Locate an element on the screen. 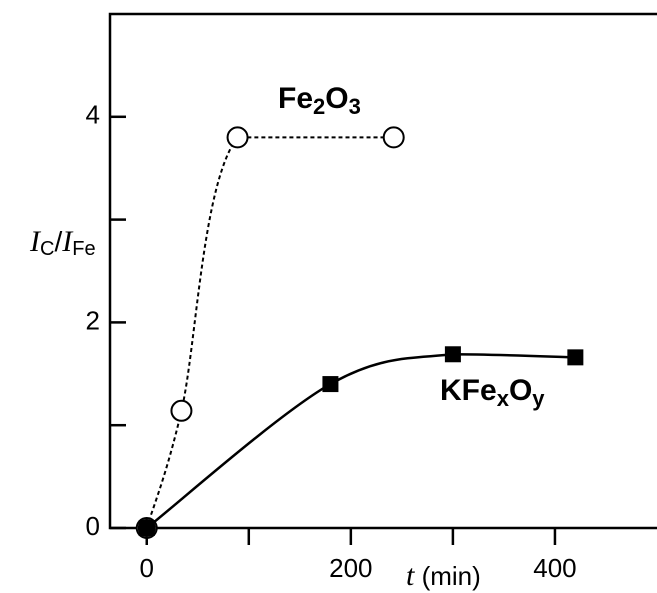 The width and height of the screenshot is (657, 593). series-label: Fe2O3 is located at coordinates (319, 100).